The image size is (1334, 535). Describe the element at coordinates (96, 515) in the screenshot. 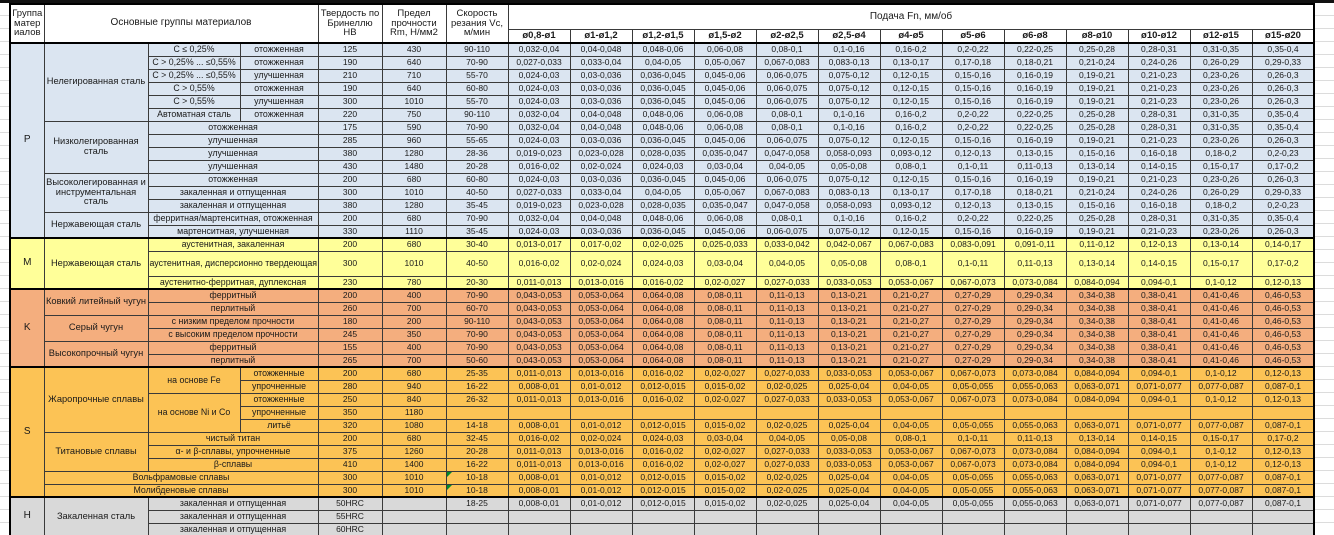

I see `material-group-cell: Закаленная сталь` at that location.